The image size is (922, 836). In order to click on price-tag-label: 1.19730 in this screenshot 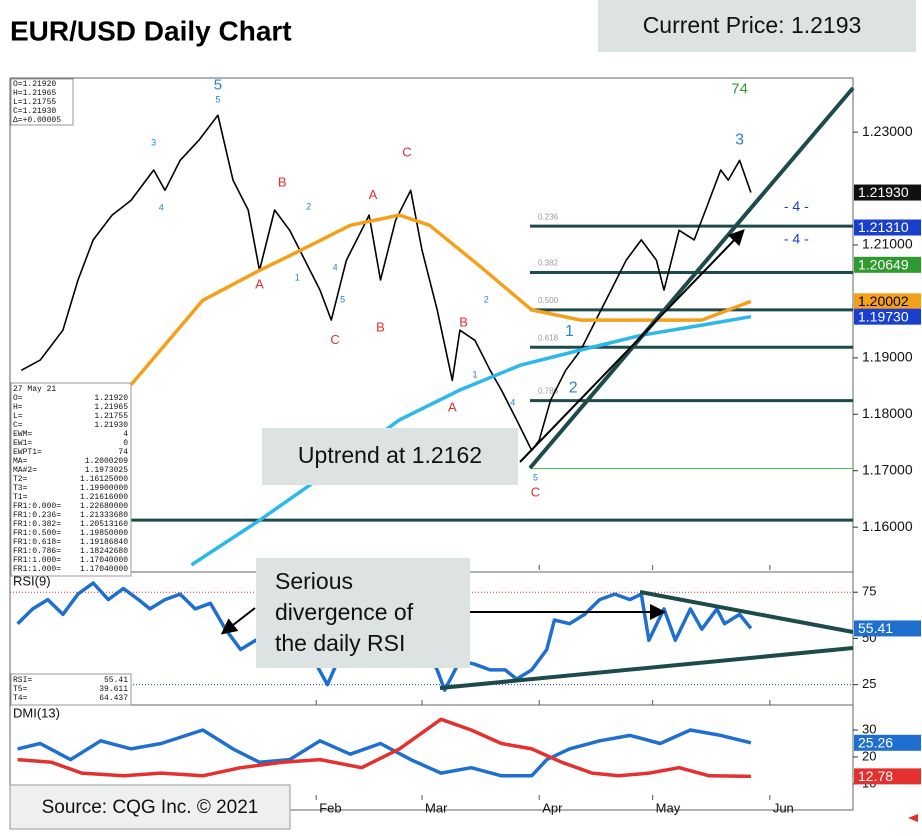, I will do `click(883, 316)`.